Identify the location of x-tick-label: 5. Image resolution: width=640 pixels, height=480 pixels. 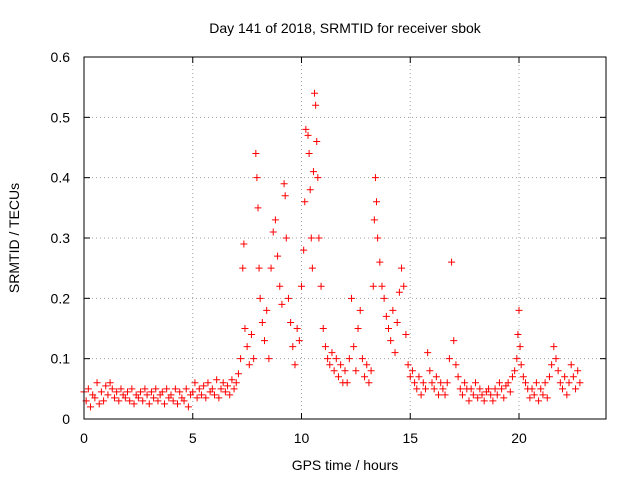
(193, 438).